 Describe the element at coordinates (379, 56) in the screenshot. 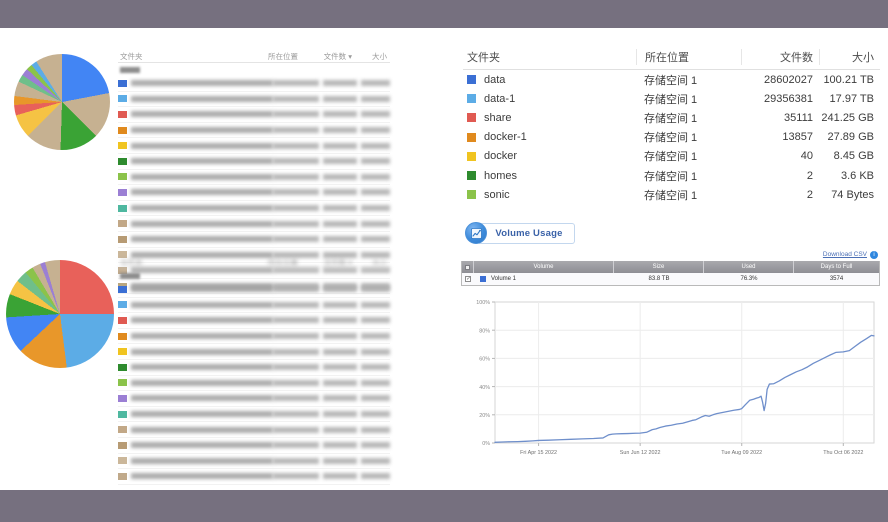

I see `left-col-size: 大小` at that location.